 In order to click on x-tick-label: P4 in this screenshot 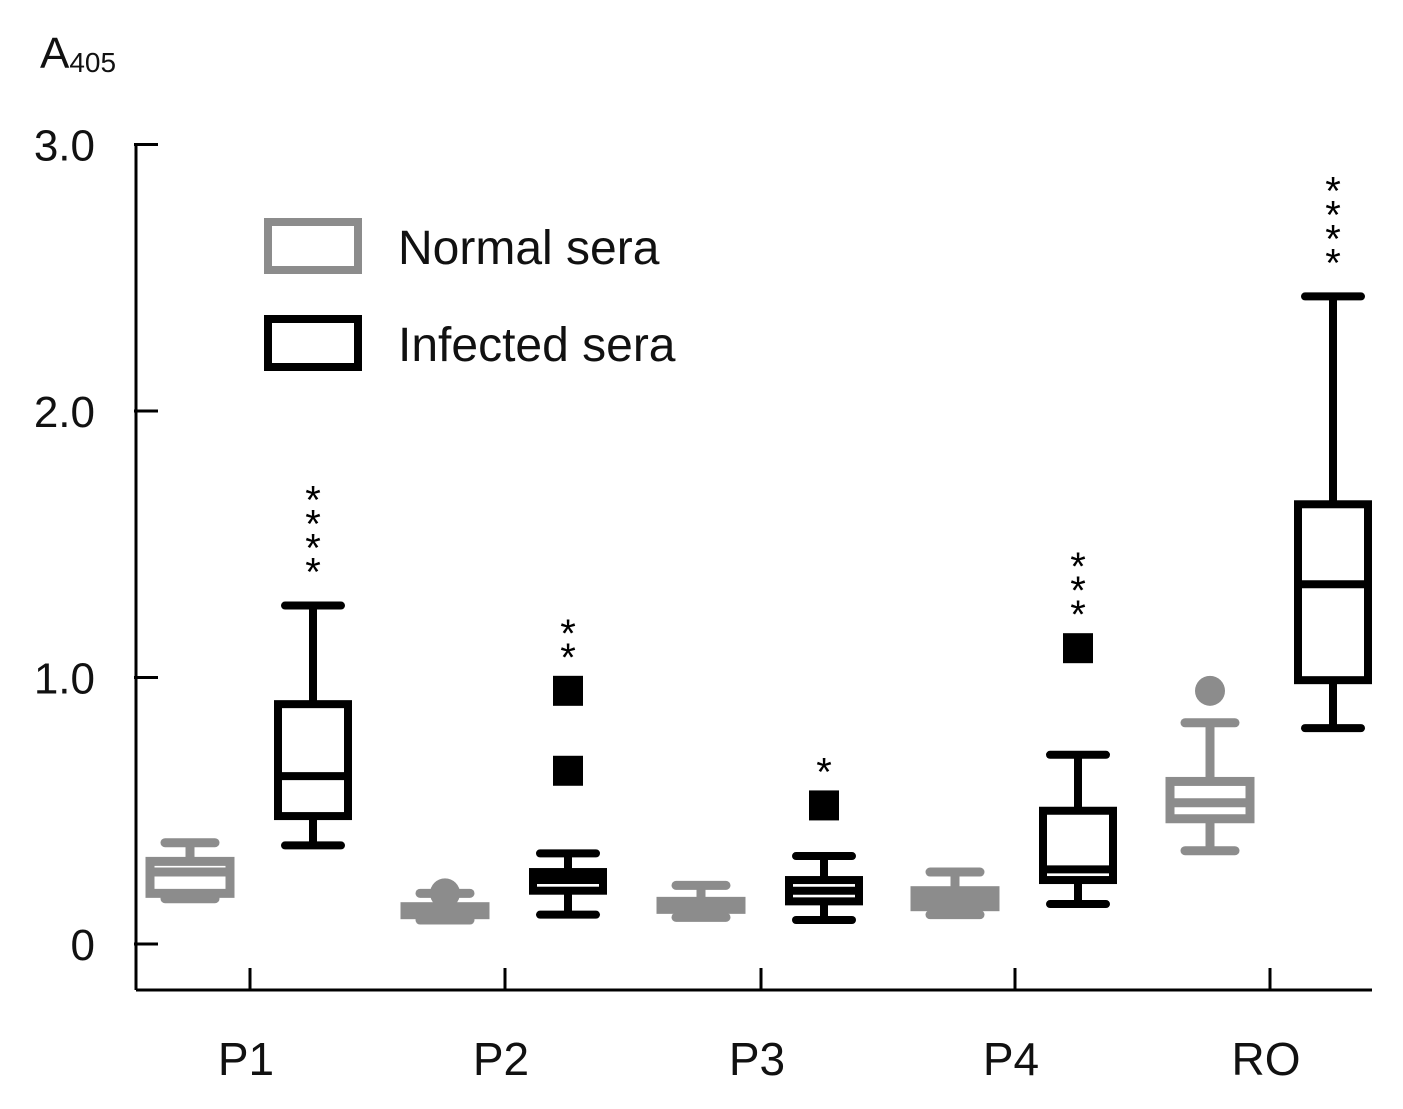, I will do `click(1011, 1059)`.